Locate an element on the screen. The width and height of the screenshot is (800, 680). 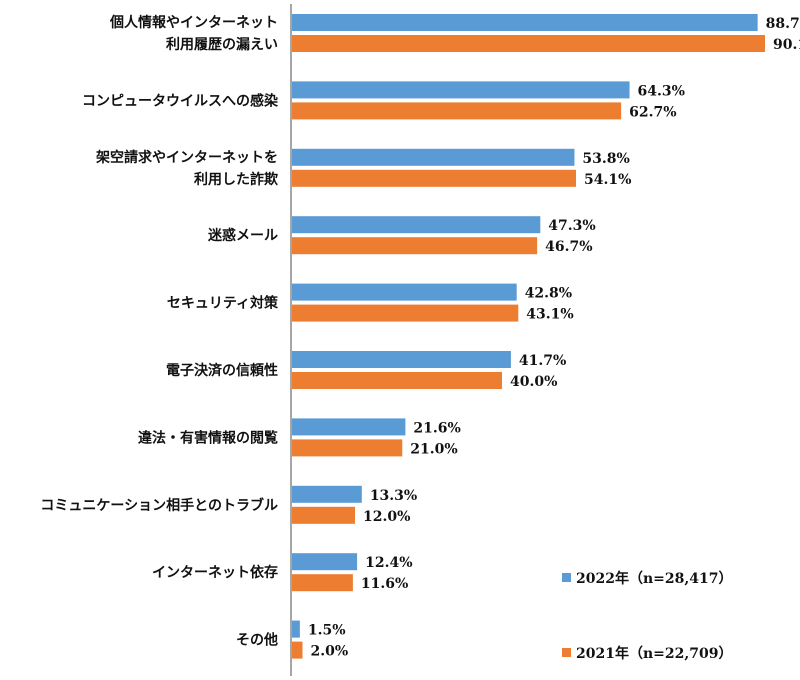
category-label-line: 利用履歴の漏えい is located at coordinates (222, 44).